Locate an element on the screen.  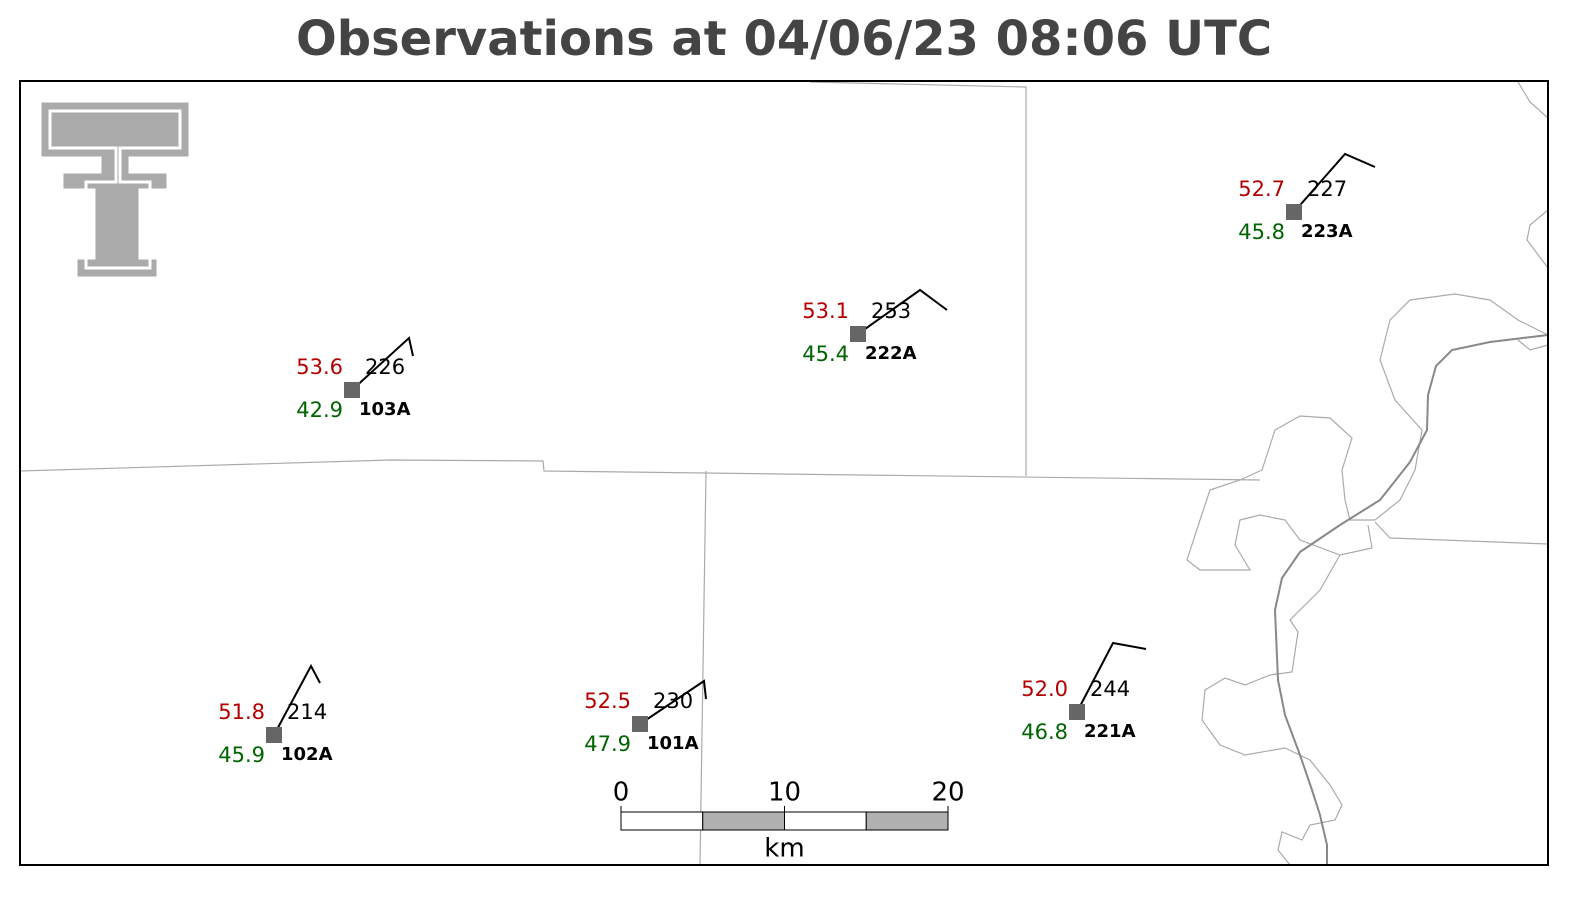
station-id: 101A is located at coordinates (673, 743).